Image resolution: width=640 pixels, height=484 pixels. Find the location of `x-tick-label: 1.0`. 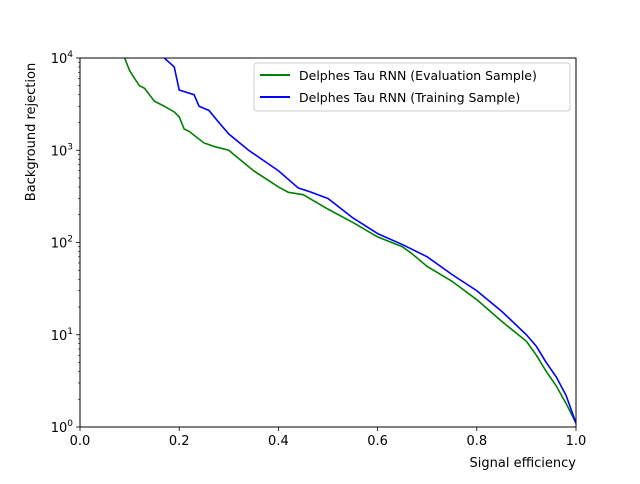

x-tick-label: 1.0 is located at coordinates (576, 441).